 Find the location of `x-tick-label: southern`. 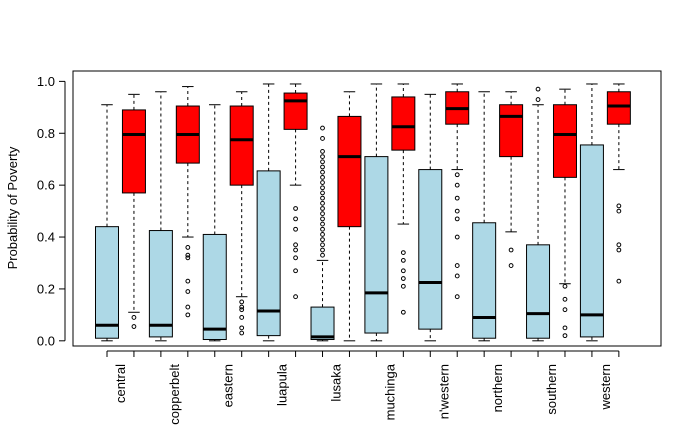

x-tick-label: southern is located at coordinates (551, 389).